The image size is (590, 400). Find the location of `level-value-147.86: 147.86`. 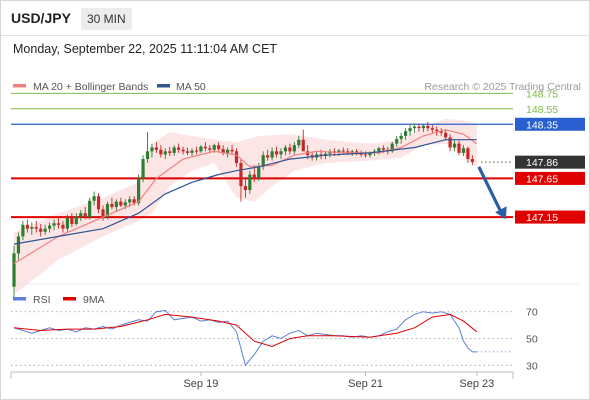

level-value-147.86: 147.86 is located at coordinates (542, 163).